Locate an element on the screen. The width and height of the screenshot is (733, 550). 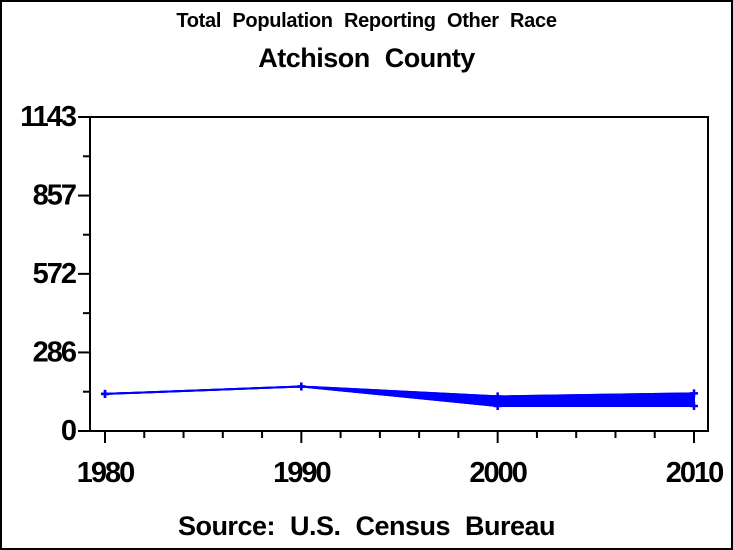
y-axis-tick-label: 0 is located at coordinates (68, 431).